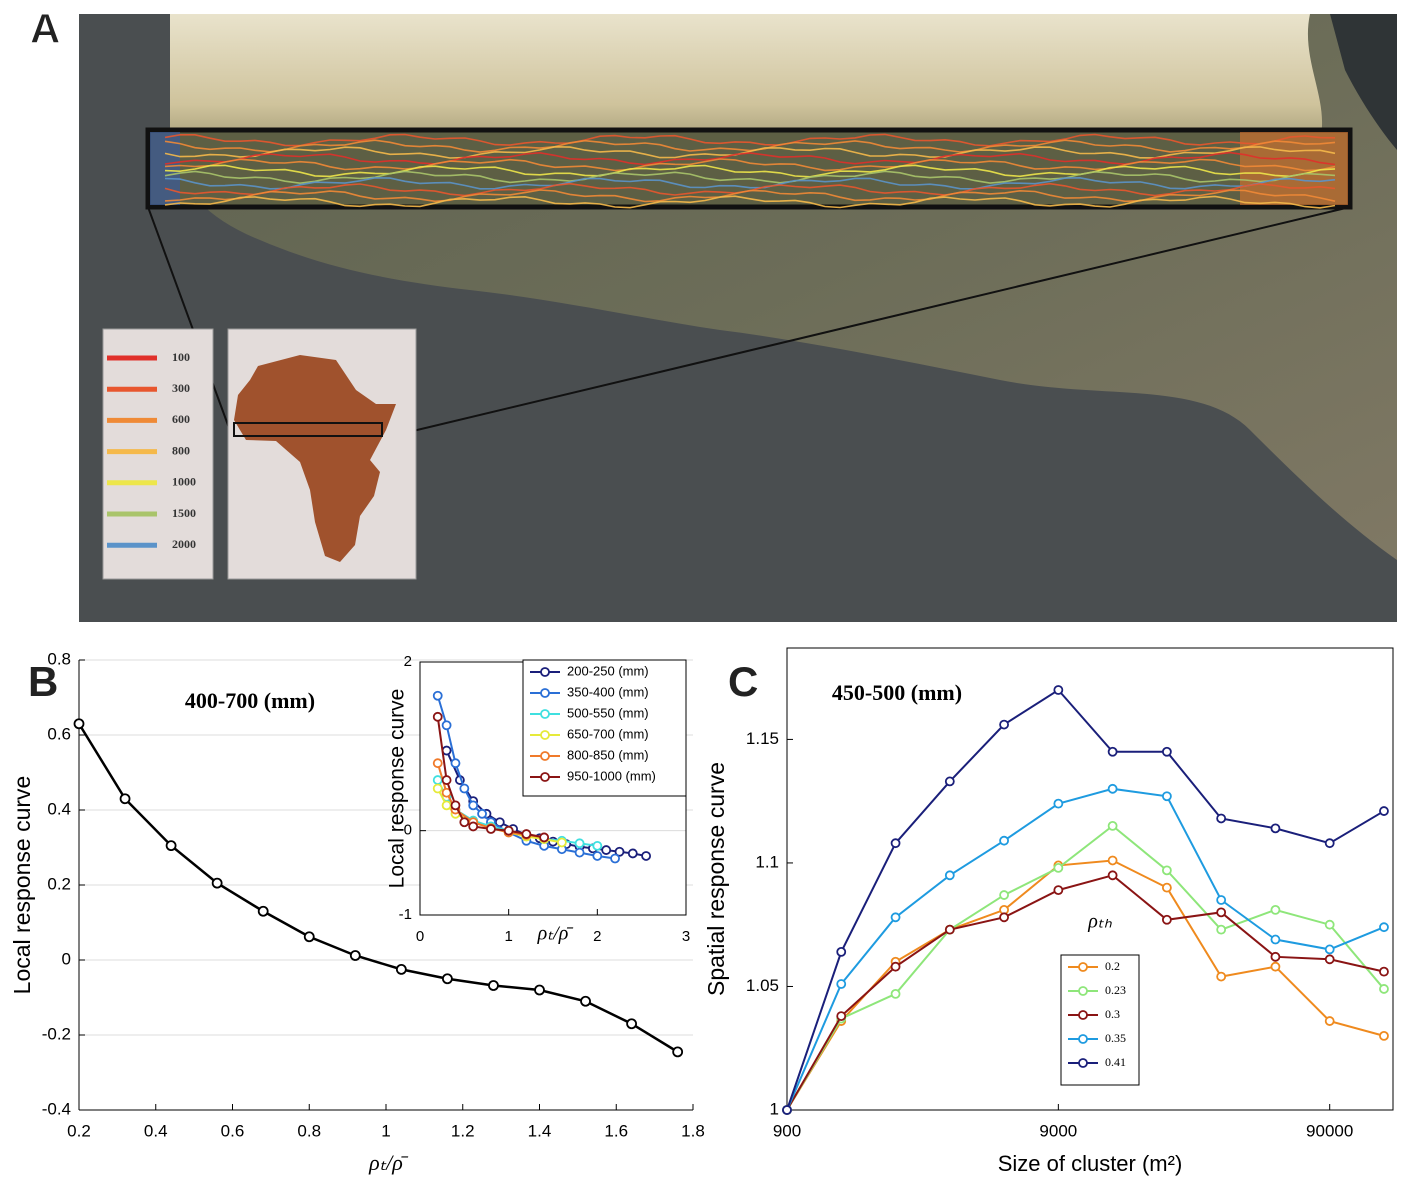  What do you see at coordinates (59, 883) in the screenshot?
I see `y-tick-label: 0.2` at bounding box center [59, 883].